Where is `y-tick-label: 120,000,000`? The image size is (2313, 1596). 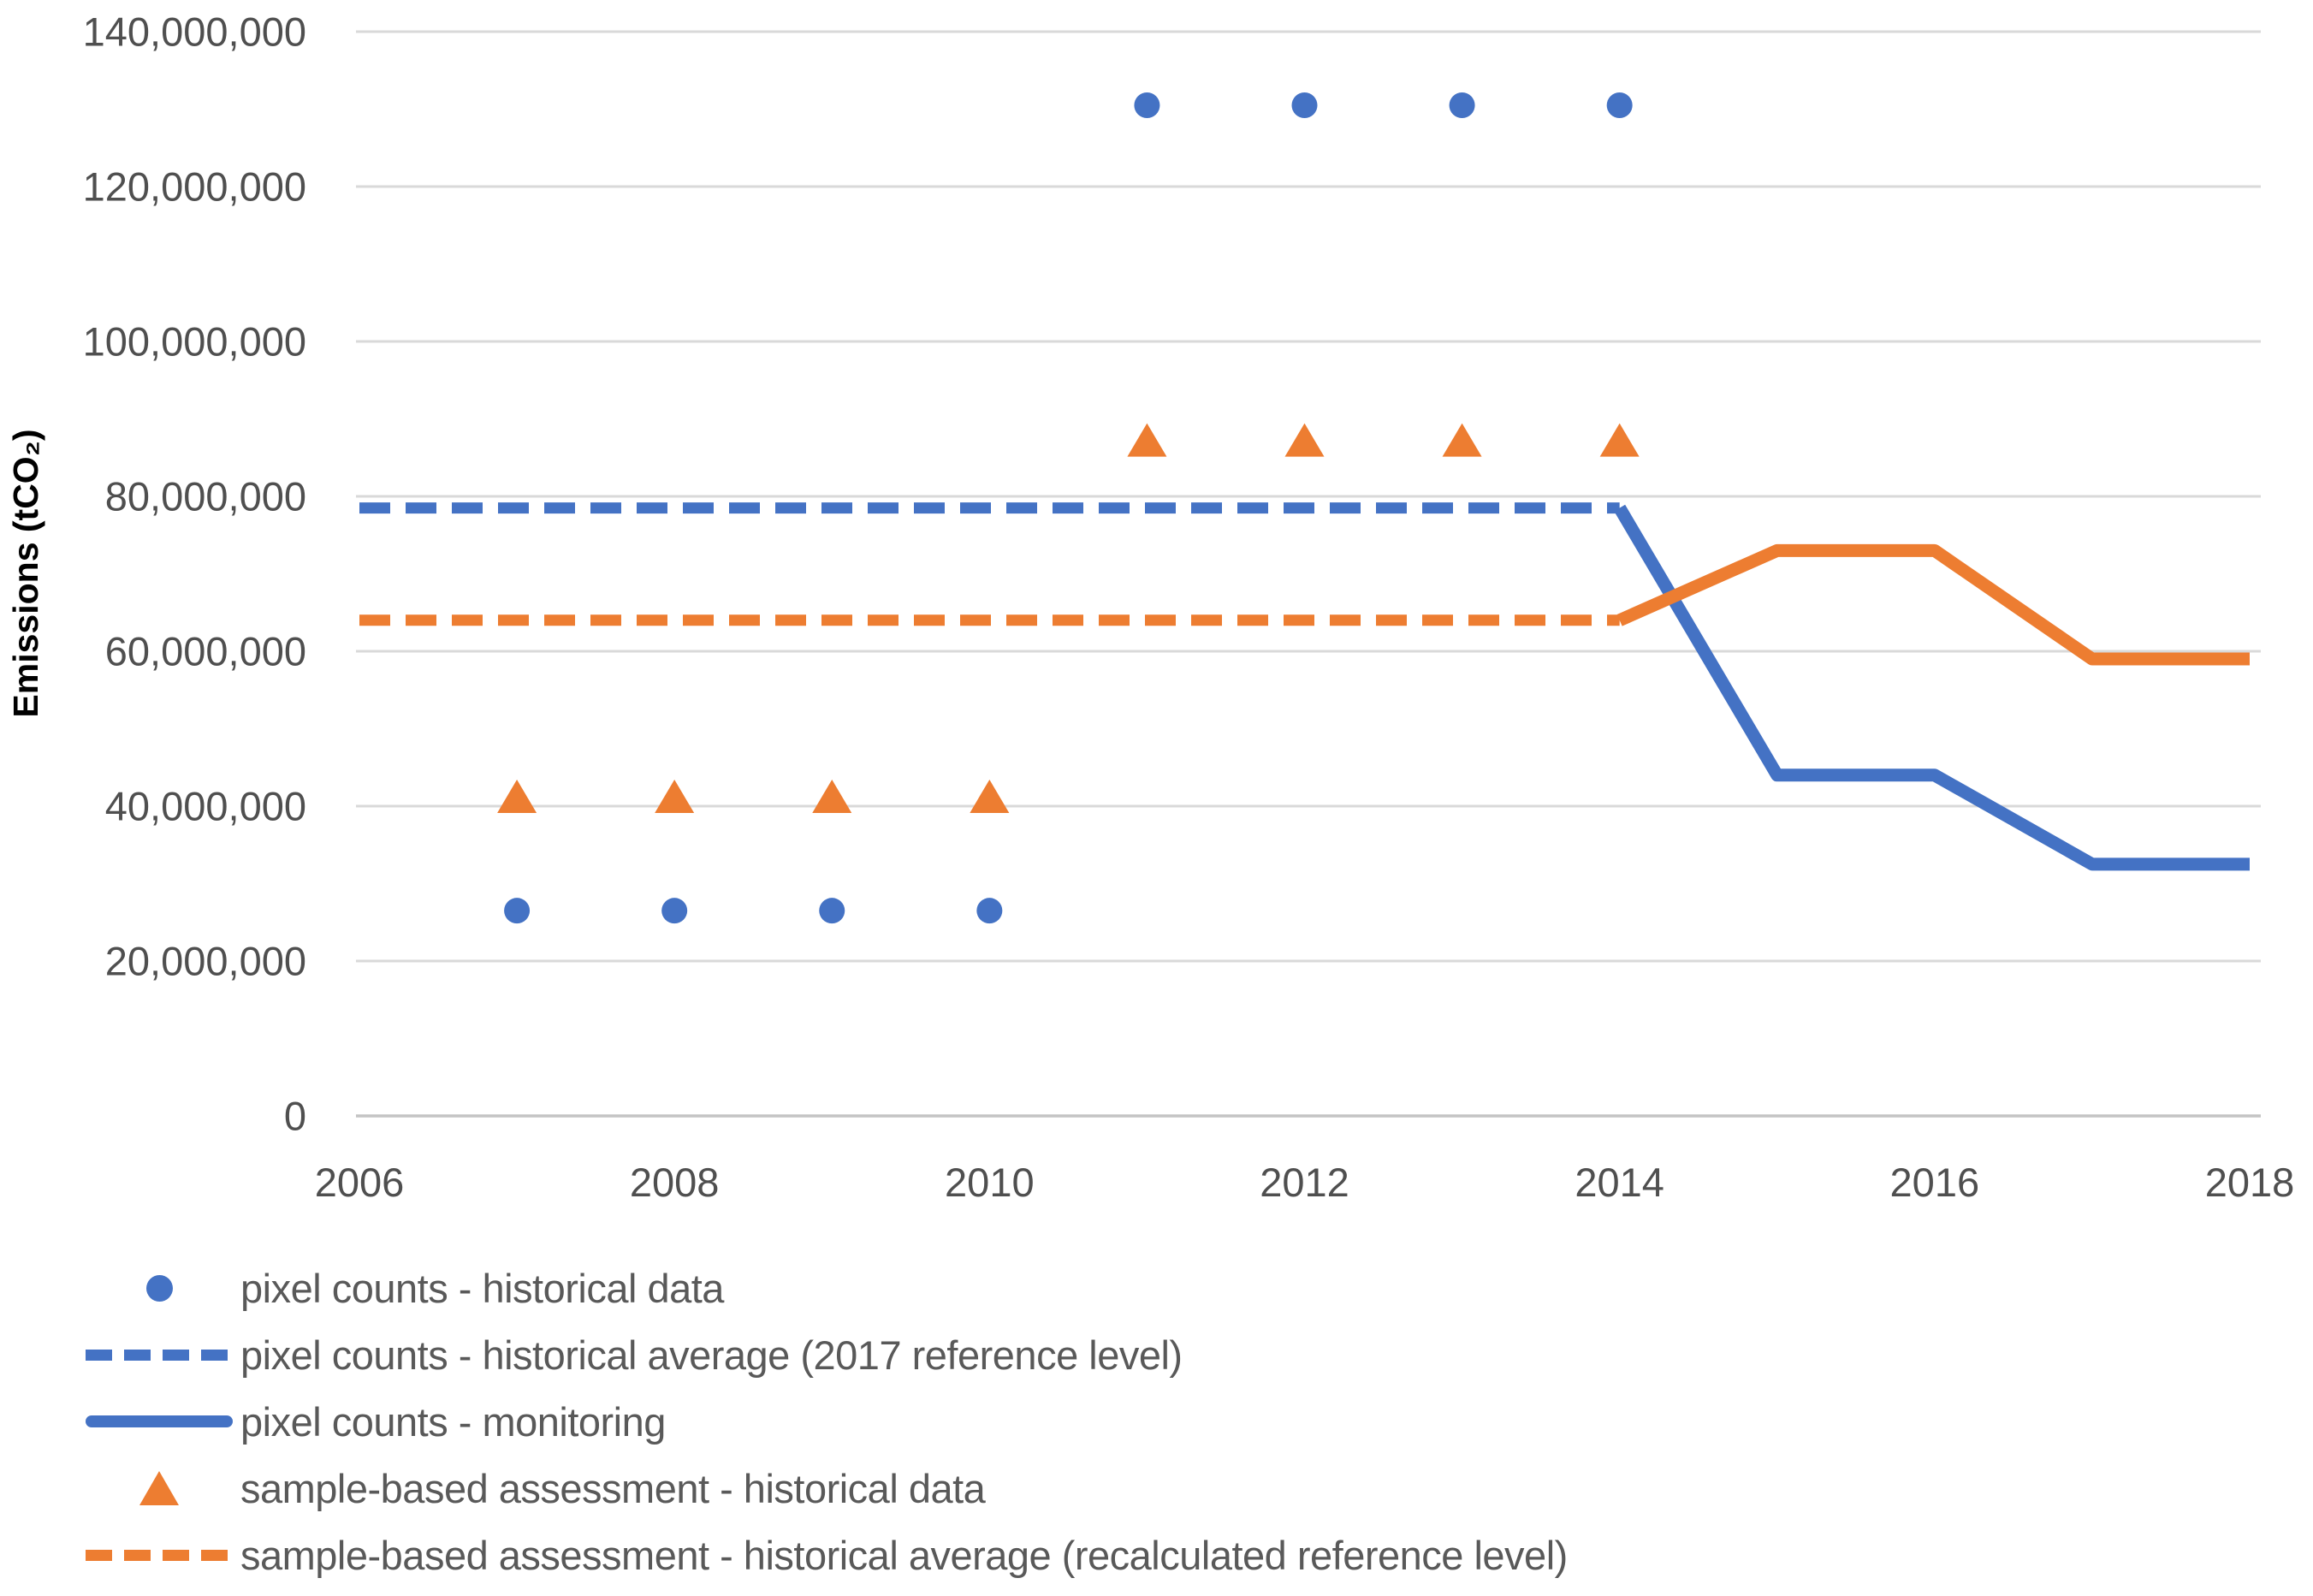 y-tick-label: 120,000,000 is located at coordinates (195, 186).